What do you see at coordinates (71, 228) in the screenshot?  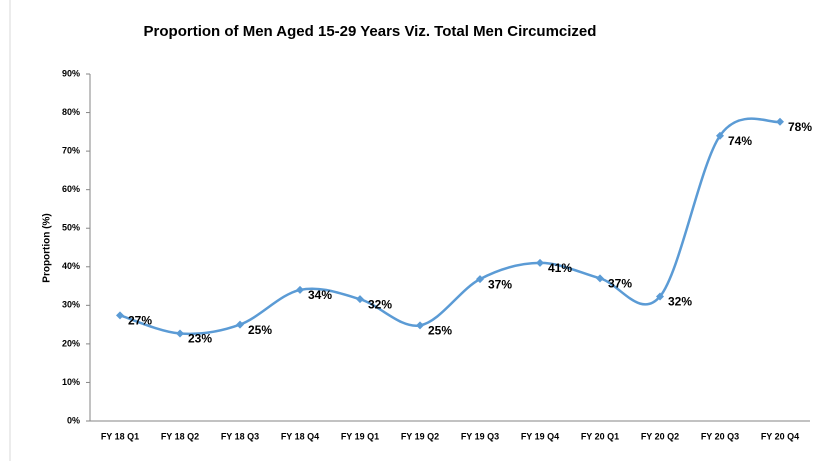 I see `y-tick-label: 50%` at bounding box center [71, 228].